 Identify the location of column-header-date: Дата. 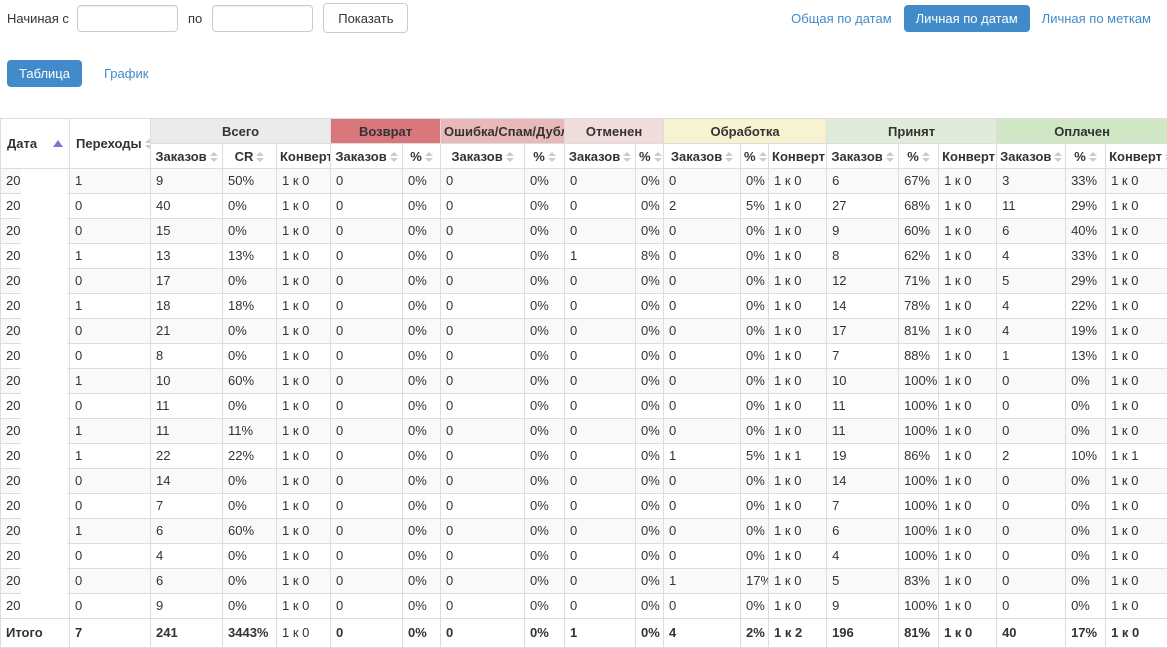
(35, 143).